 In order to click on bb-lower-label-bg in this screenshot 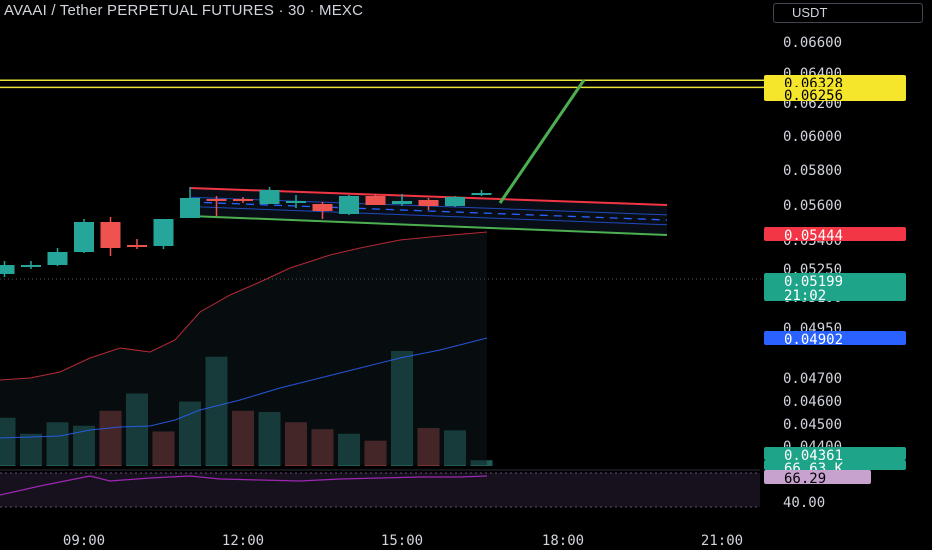, I will do `click(835, 338)`.